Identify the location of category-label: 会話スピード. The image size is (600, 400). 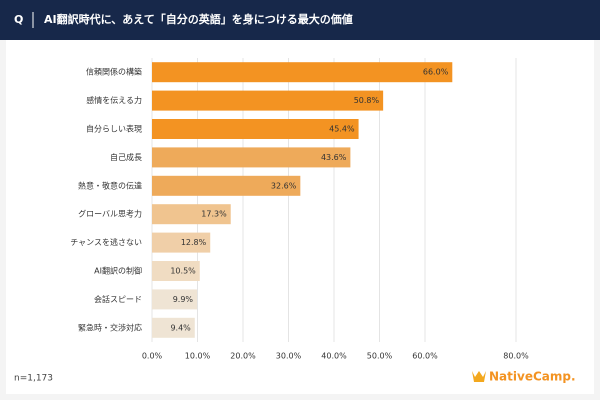
(118, 299).